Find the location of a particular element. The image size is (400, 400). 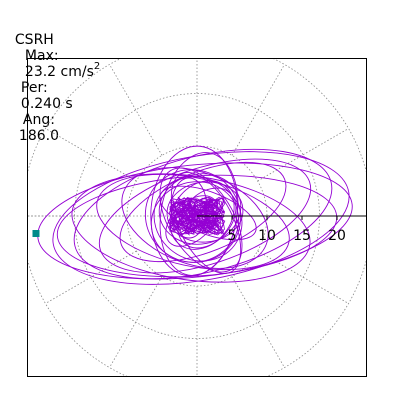

max-amplitude-marker is located at coordinates (36, 233).